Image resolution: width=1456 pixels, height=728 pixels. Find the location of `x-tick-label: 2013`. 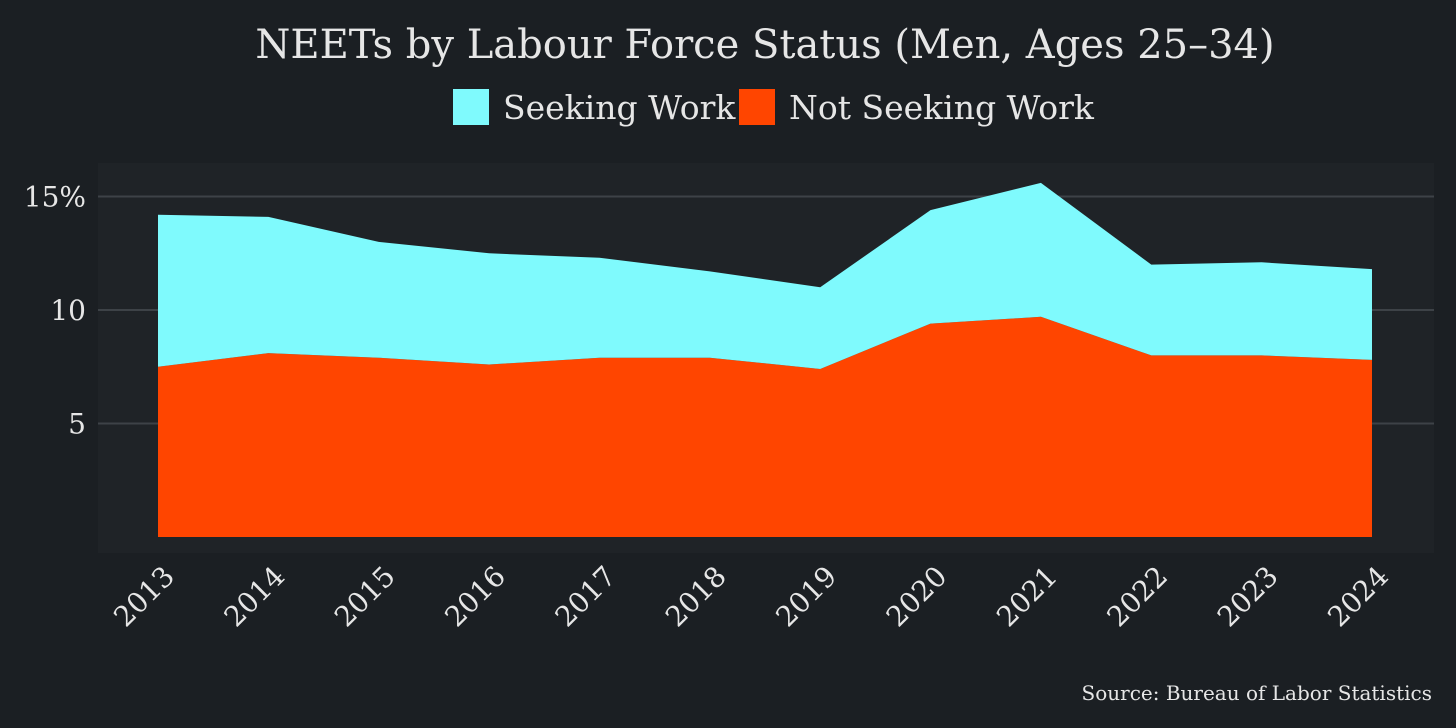

x-tick-label: 2013 is located at coordinates (144, 597).